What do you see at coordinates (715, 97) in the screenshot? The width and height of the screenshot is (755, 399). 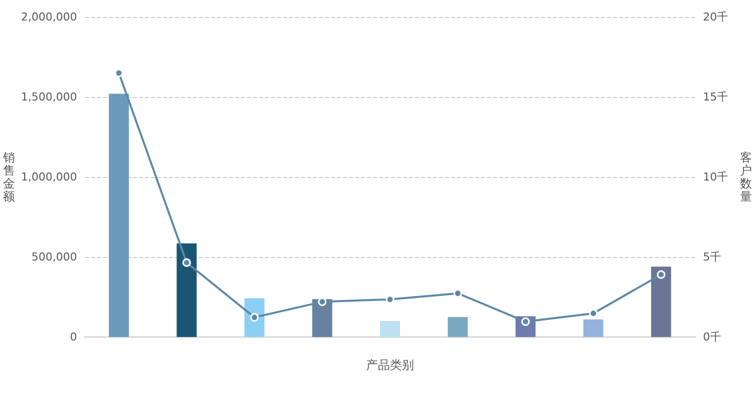 I see `y2-tick-label: 15千` at bounding box center [715, 97].